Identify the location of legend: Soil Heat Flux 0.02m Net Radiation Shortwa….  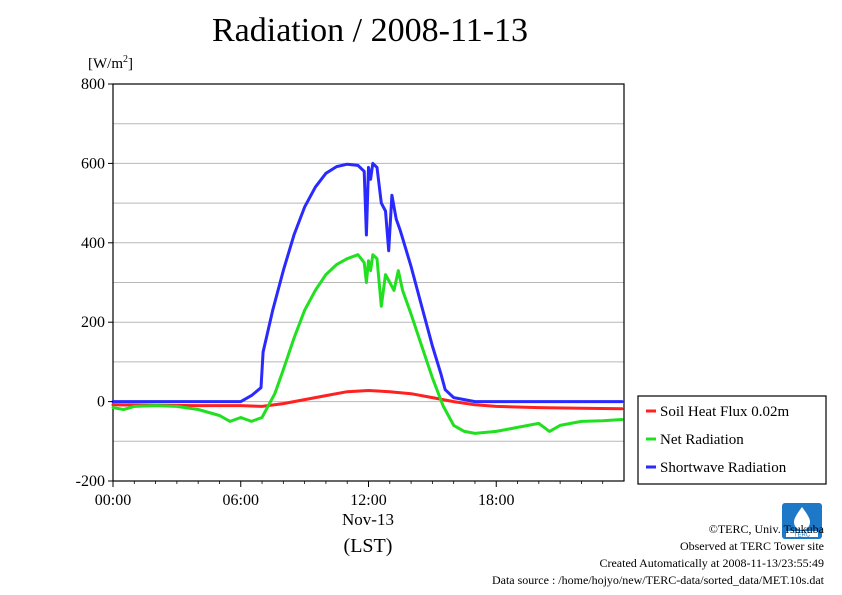
(732, 440).